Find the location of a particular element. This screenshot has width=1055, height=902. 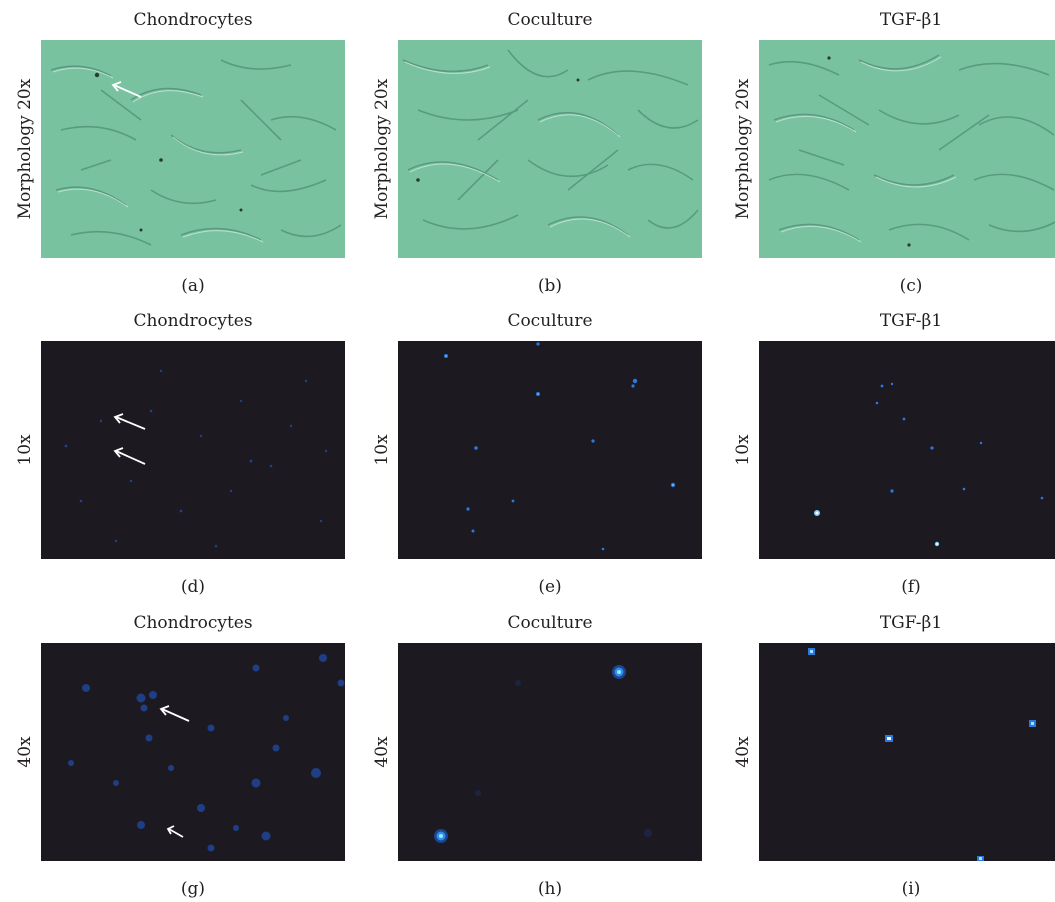

micrograph-b is located at coordinates (550, 149).